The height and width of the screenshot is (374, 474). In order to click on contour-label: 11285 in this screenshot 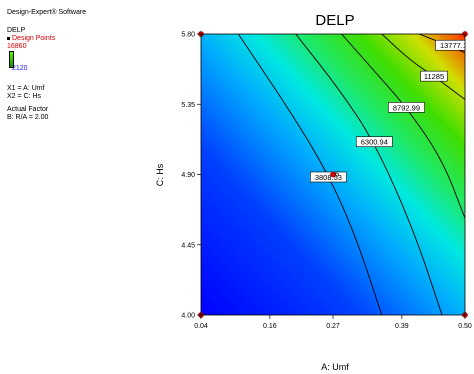, I will do `click(434, 76)`.